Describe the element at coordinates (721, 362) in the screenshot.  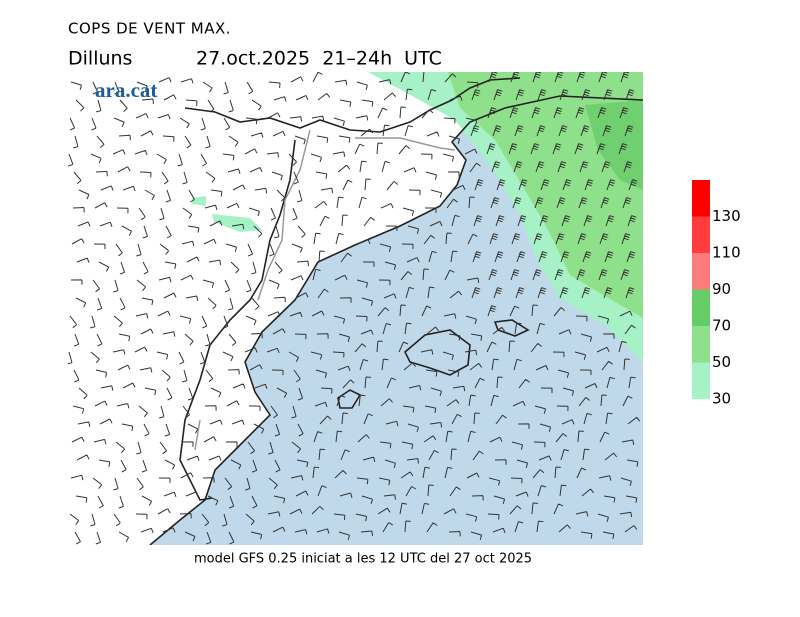
I see `legend-label: 50` at that location.